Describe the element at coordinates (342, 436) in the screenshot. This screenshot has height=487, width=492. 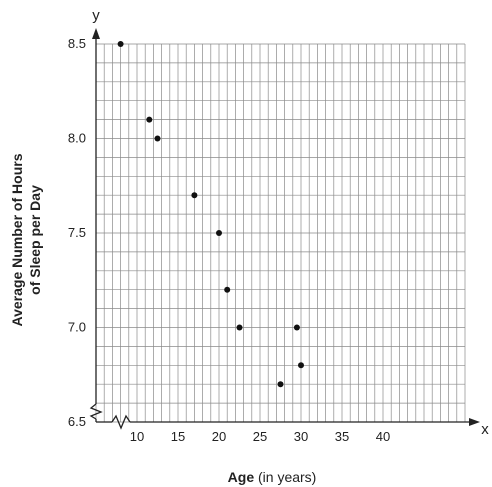
I see `x-tick-label: 35` at that location.